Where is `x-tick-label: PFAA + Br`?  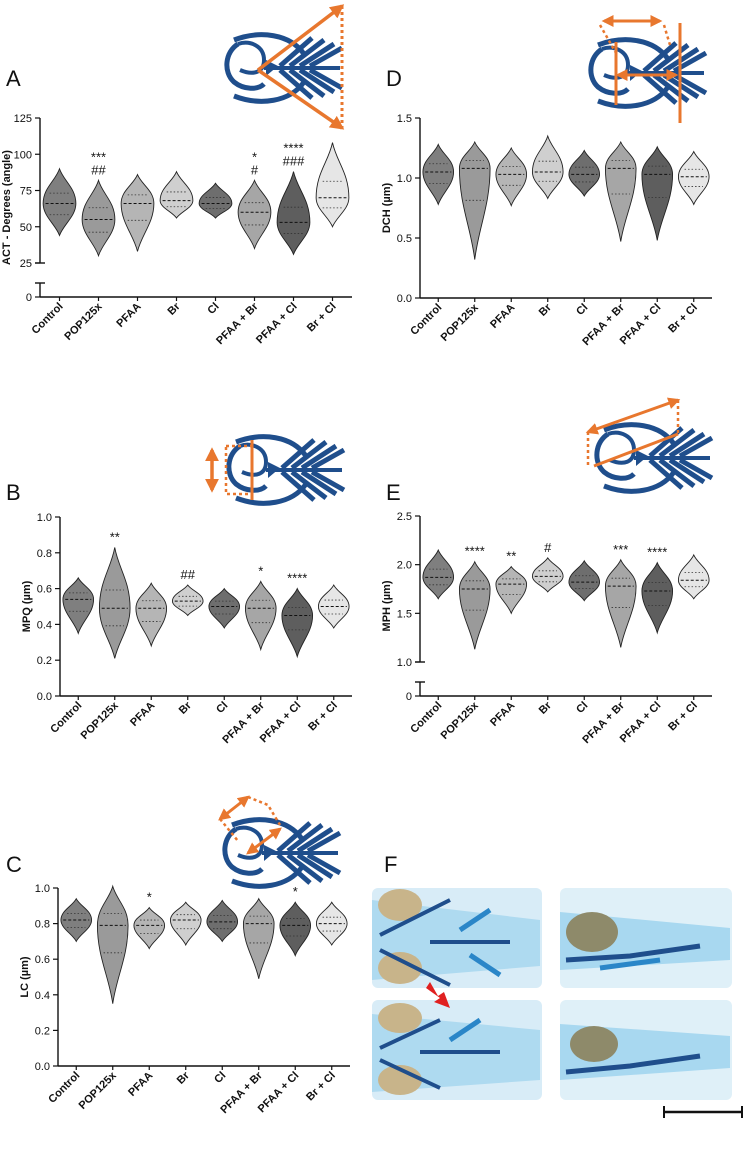
x-tick-label: PFAA + Br is located at coordinates (237, 323).